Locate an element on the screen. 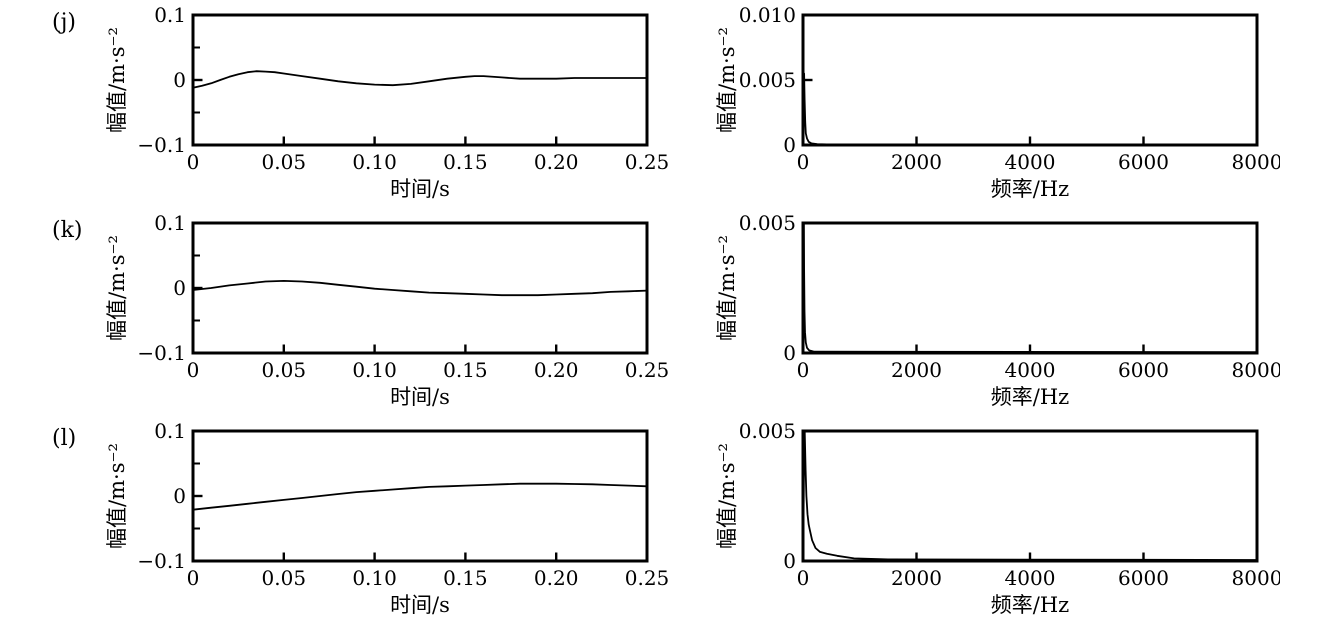 This screenshot has height=625, width=1339. panel-label-l: (l) is located at coordinates (64, 438).